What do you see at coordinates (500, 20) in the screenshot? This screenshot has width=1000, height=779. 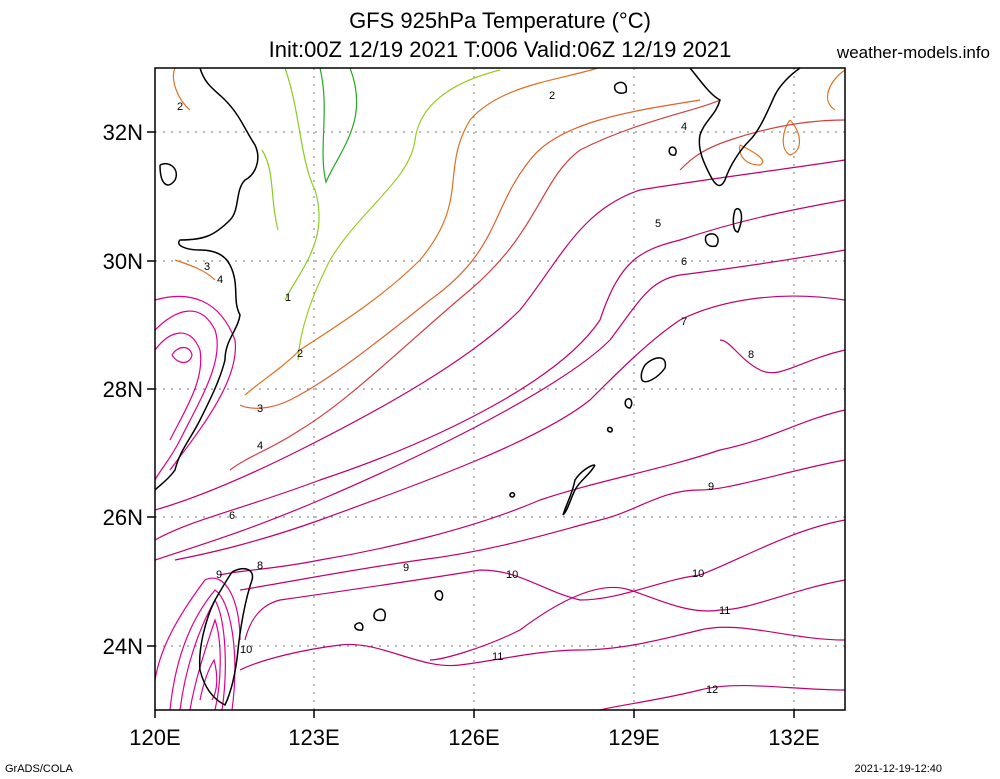 I see `map-title: GFS 925hPa Temperature (°C)` at bounding box center [500, 20].